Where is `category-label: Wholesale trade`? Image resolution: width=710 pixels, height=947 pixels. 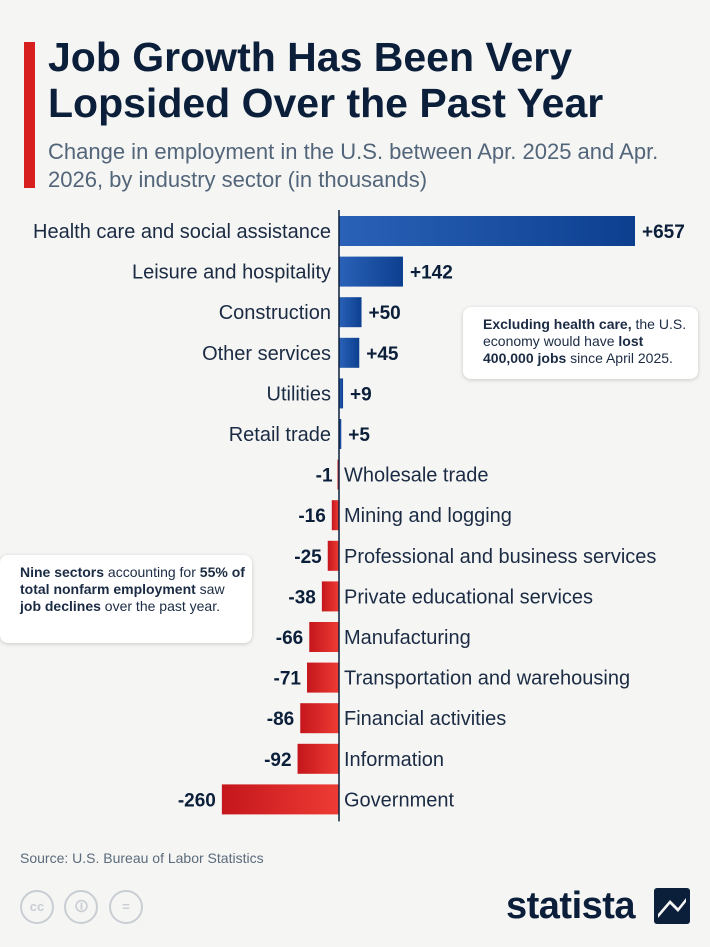 category-label: Wholesale trade is located at coordinates (416, 476).